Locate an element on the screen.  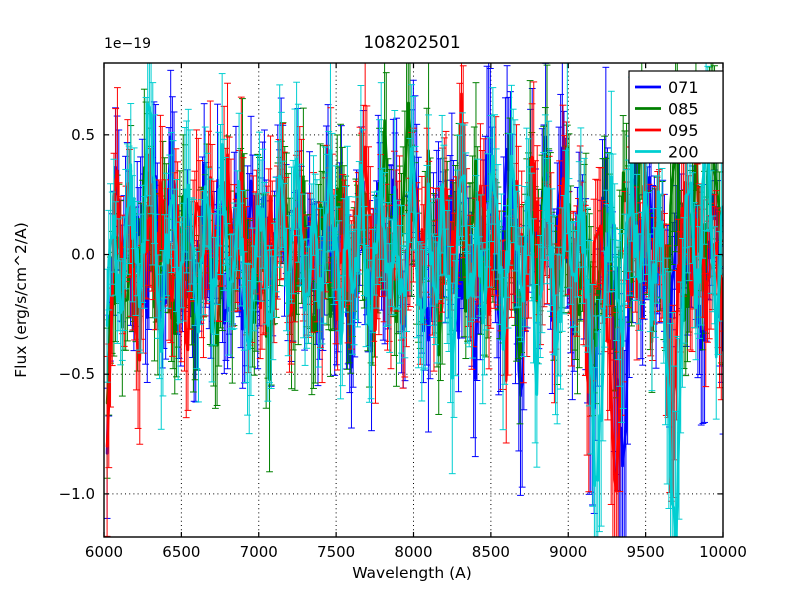
legend-label-085: 085 is located at coordinates (683, 109).